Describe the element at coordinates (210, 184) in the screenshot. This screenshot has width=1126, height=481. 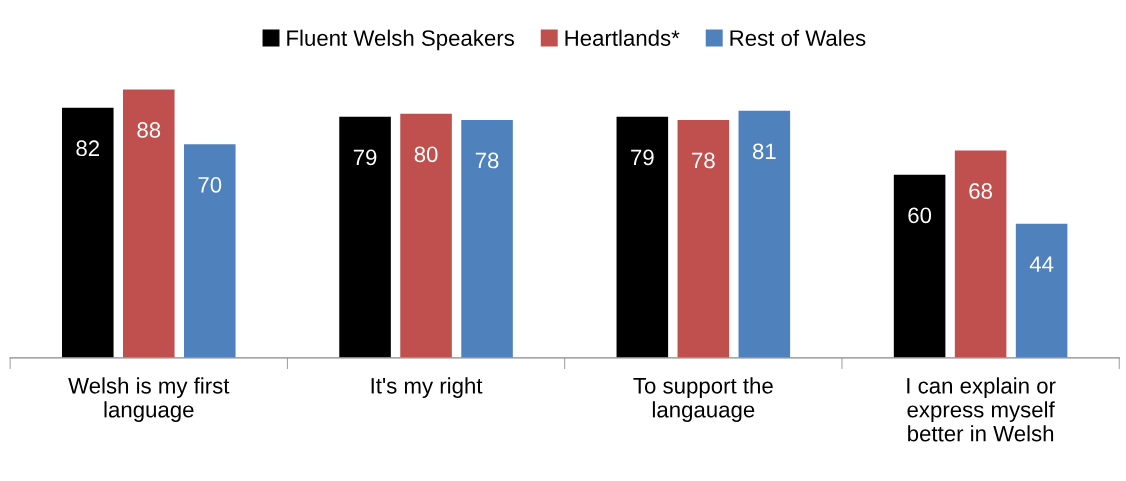
I see `data-label: 70` at that location.